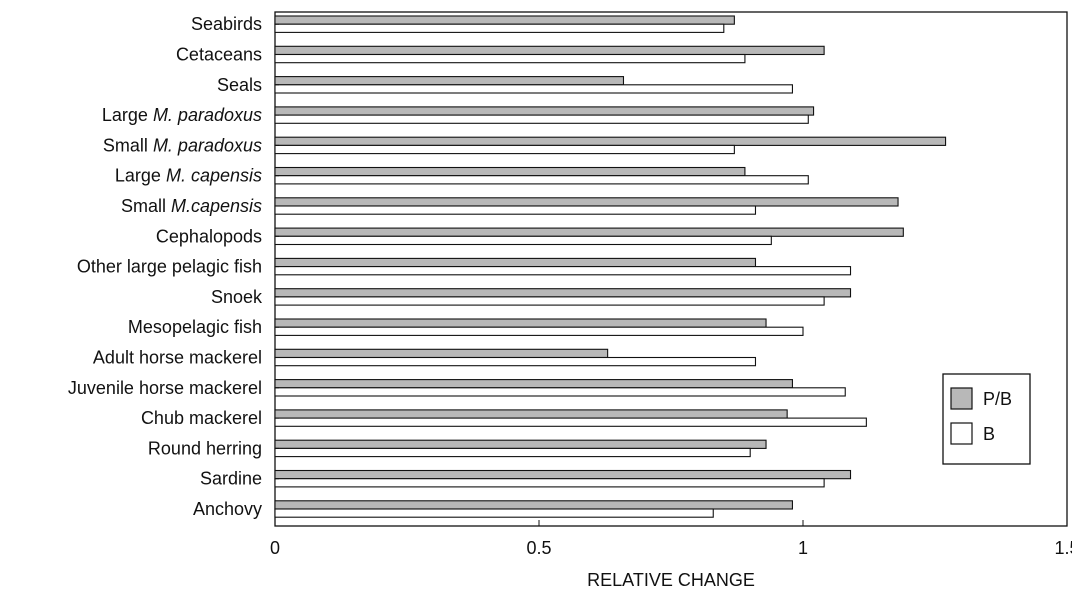 This screenshot has width=1072, height=591. I want to click on category-label: Snoek, so click(237, 297).